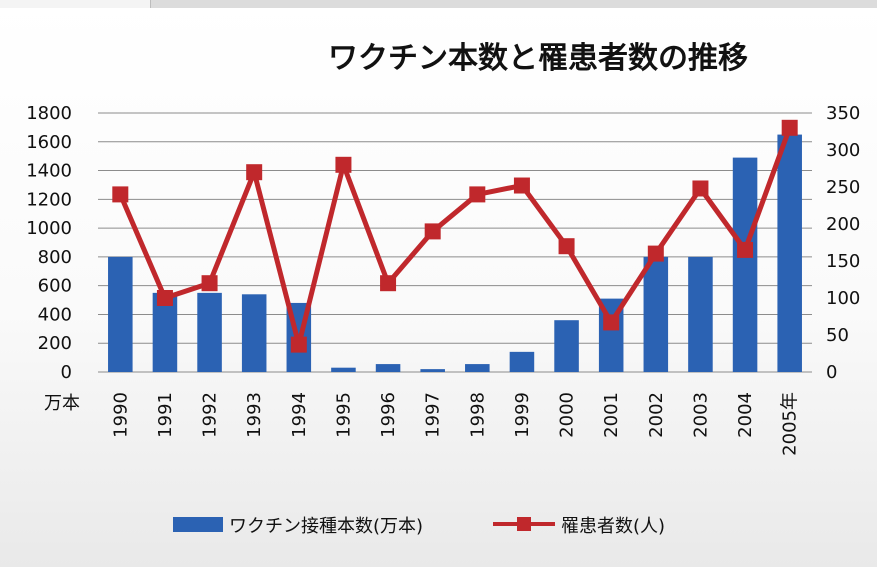 The height and width of the screenshot is (567, 877). I want to click on y-left-tick-label: 600, so click(55, 286).